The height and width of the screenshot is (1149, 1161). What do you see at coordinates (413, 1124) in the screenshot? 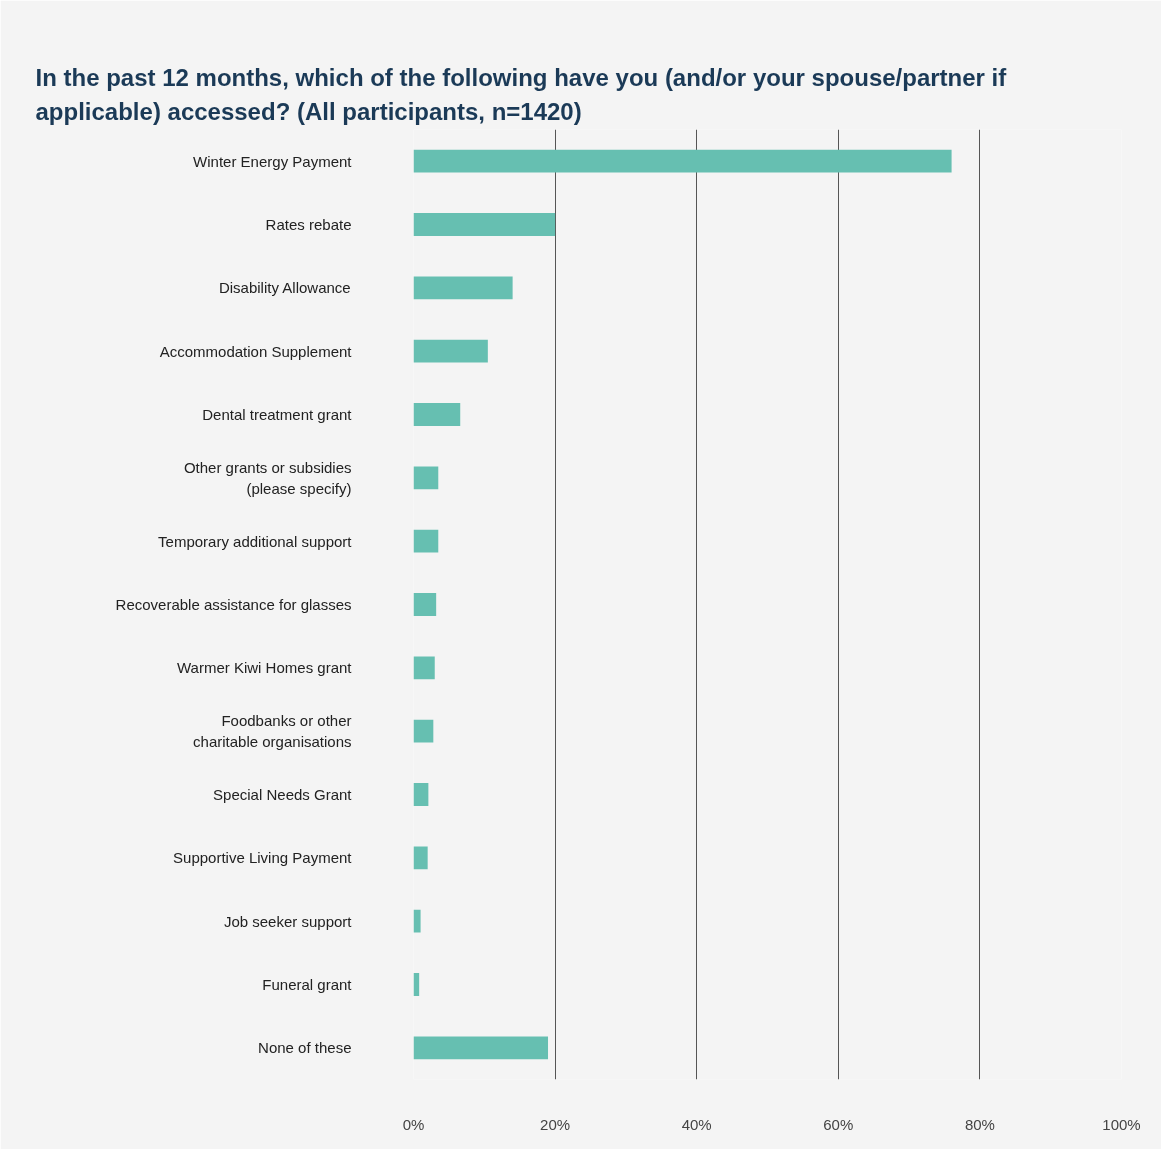
I see `x-tick-label: 0%` at bounding box center [413, 1124].